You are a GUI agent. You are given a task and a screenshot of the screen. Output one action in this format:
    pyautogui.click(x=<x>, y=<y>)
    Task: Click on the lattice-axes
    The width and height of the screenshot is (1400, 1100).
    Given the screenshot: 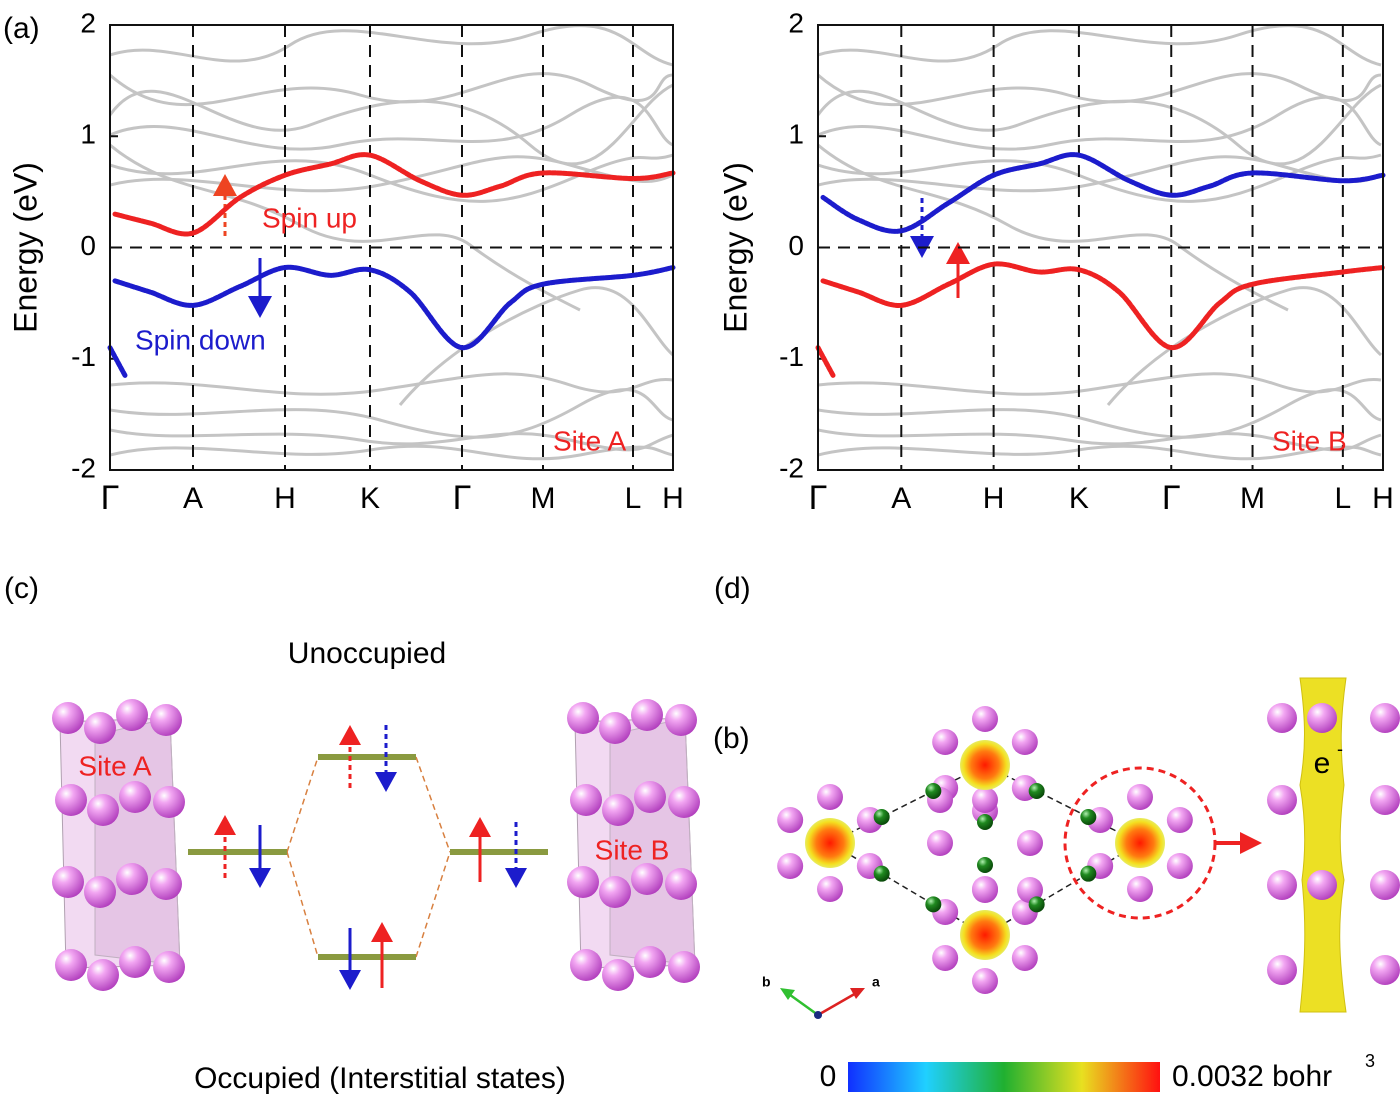 What is the action you would take?
    pyautogui.click(x=822, y=1003)
    